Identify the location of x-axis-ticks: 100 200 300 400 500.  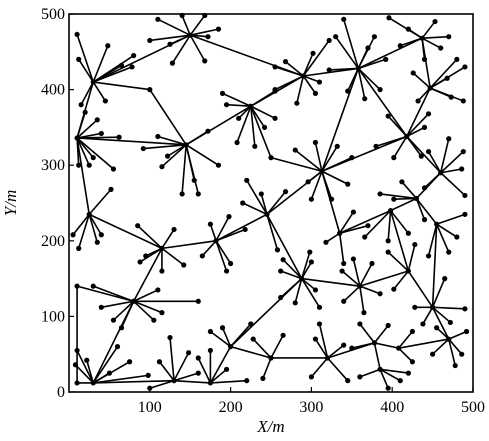
(311, 401).